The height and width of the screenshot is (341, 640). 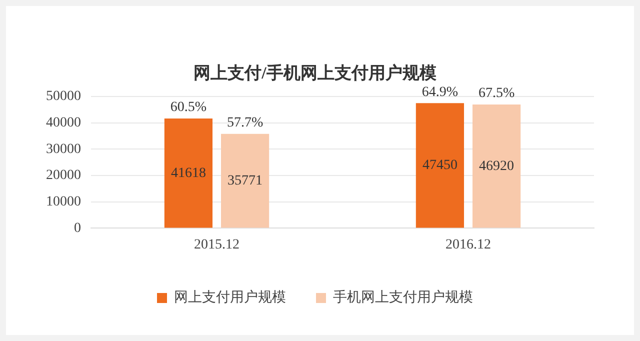 I want to click on x-tick-label: 2016.12, so click(x=468, y=244).